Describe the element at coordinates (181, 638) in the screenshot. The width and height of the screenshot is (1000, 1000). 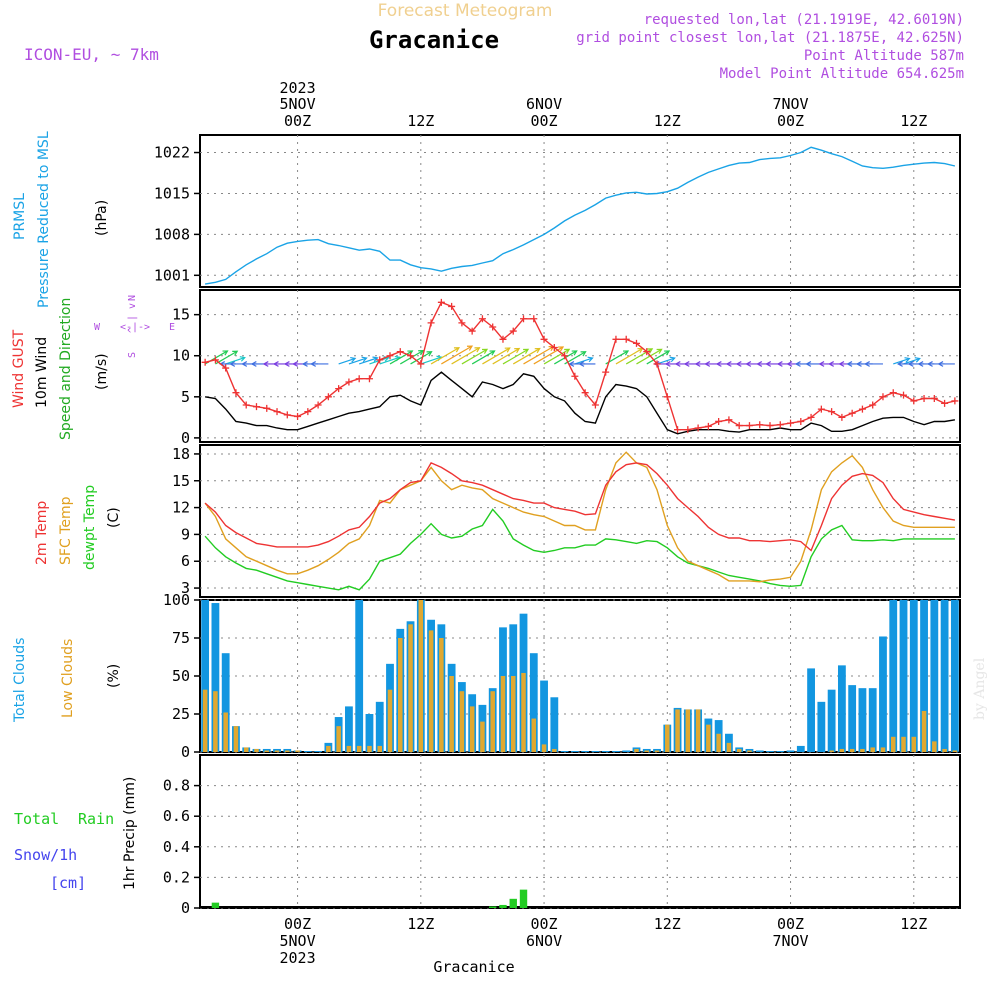
I see `clouds-ytick-label-3: 75` at that location.